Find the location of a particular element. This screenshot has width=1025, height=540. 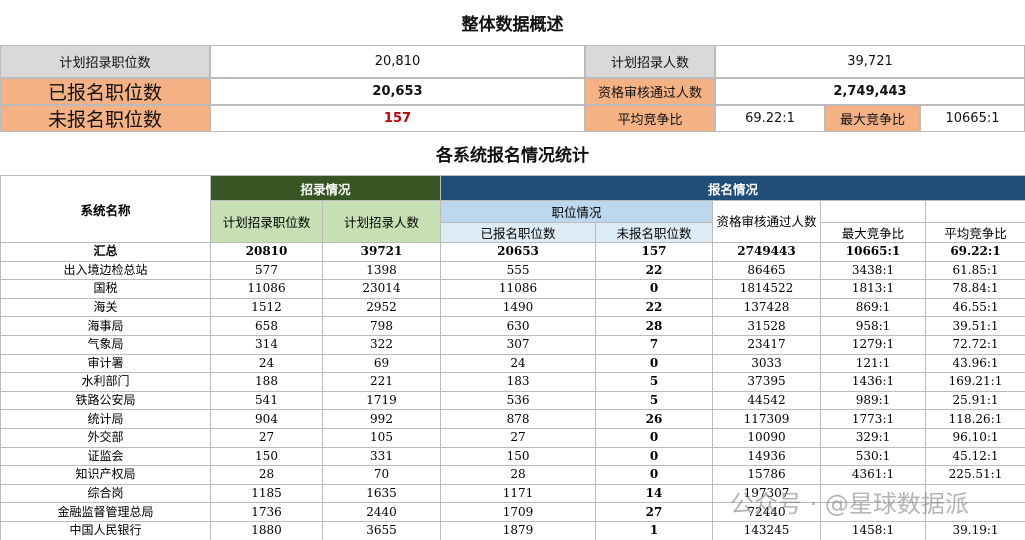

table-cell: 1719 is located at coordinates (381, 400).